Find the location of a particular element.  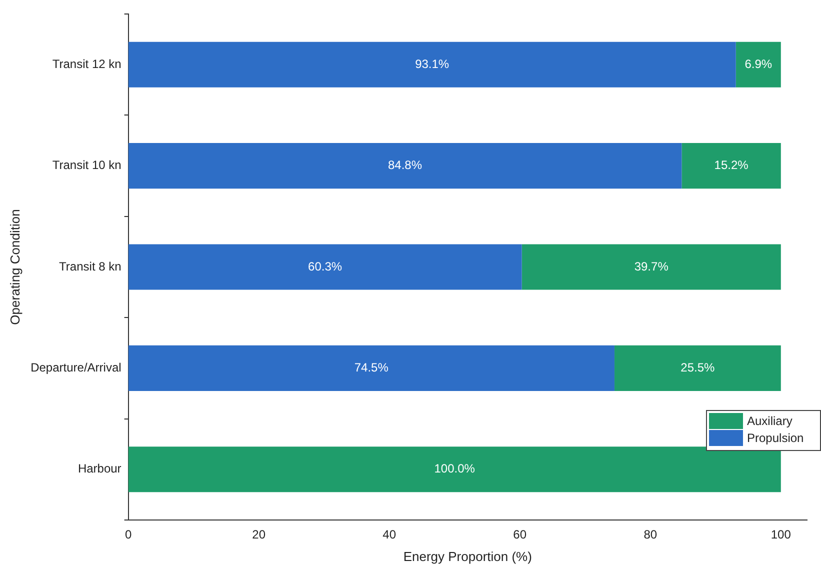

data-label: 15.2% is located at coordinates (731, 165).